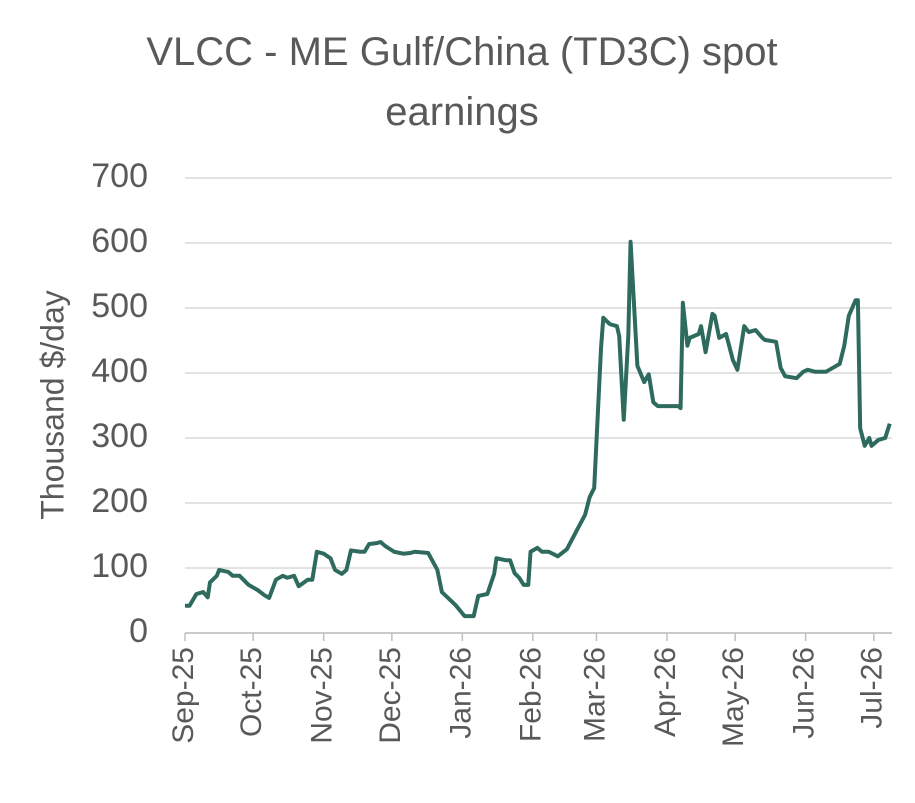 The width and height of the screenshot is (915, 803). What do you see at coordinates (251, 692) in the screenshot?
I see `x-tick-label: Oct-25` at bounding box center [251, 692].